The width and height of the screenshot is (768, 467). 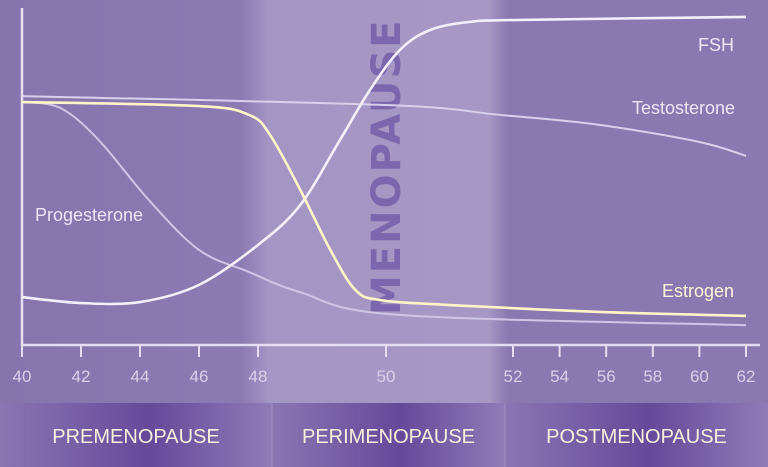 I want to click on x-tick-label: 46, so click(x=199, y=376).